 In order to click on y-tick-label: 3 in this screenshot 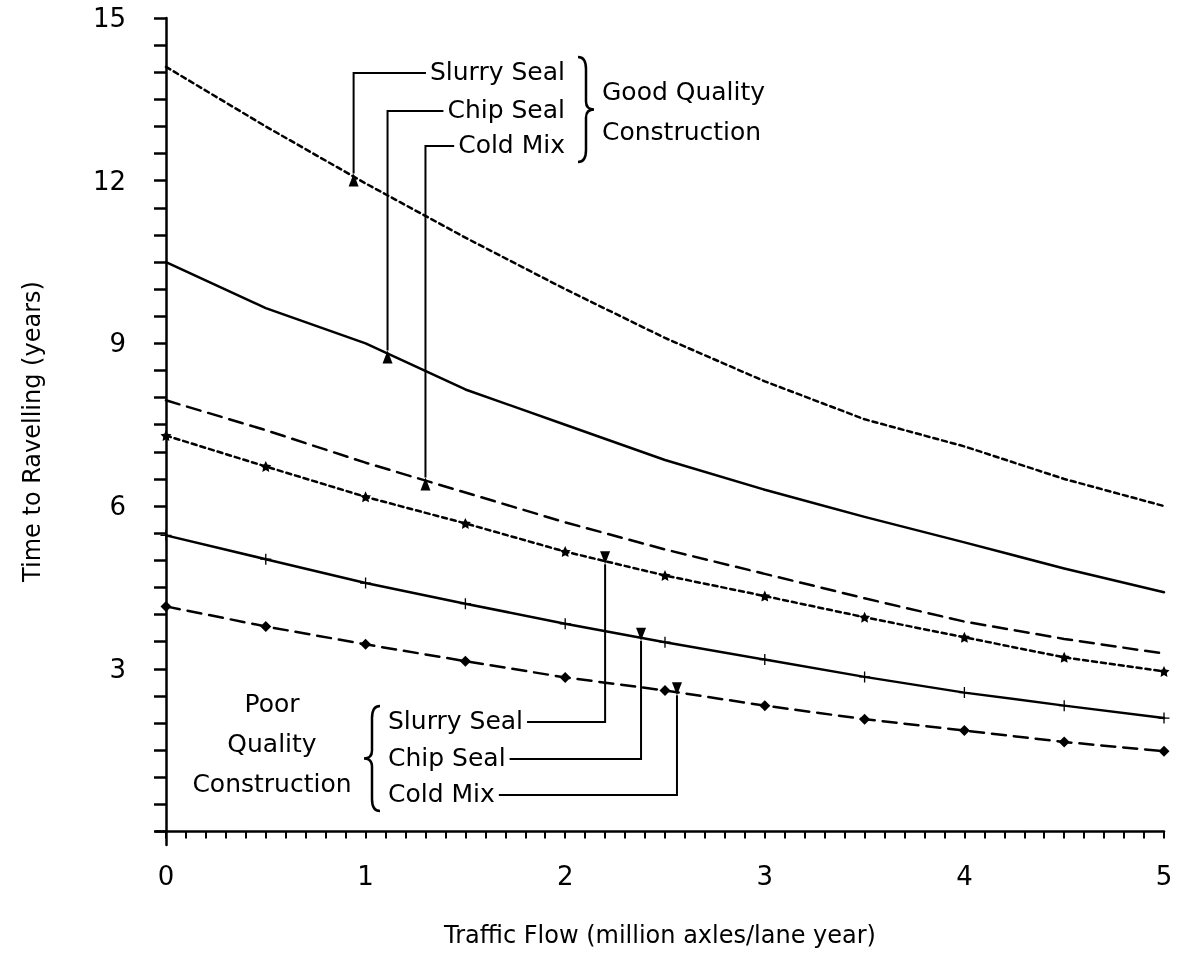, I will do `click(117, 668)`.